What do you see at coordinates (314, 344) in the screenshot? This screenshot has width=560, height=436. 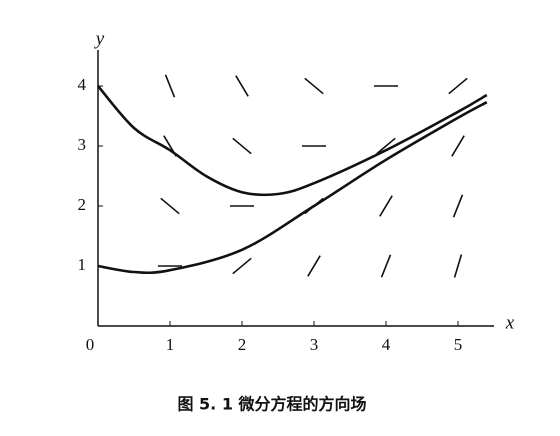 I see `x-tick-label: 3` at bounding box center [314, 344].